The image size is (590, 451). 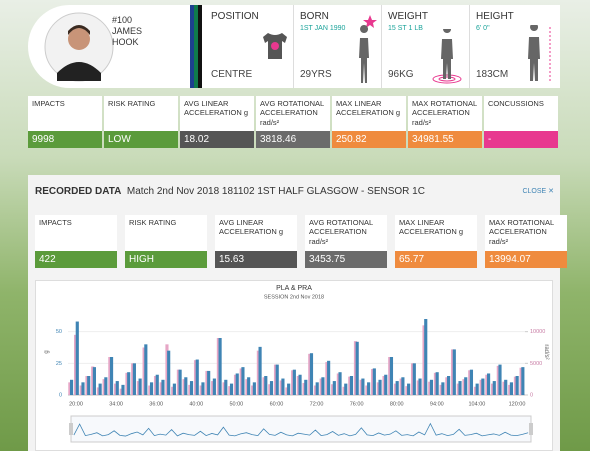 What do you see at coordinates (79, 39) in the screenshot?
I see `avatar-face` at bounding box center [79, 39].